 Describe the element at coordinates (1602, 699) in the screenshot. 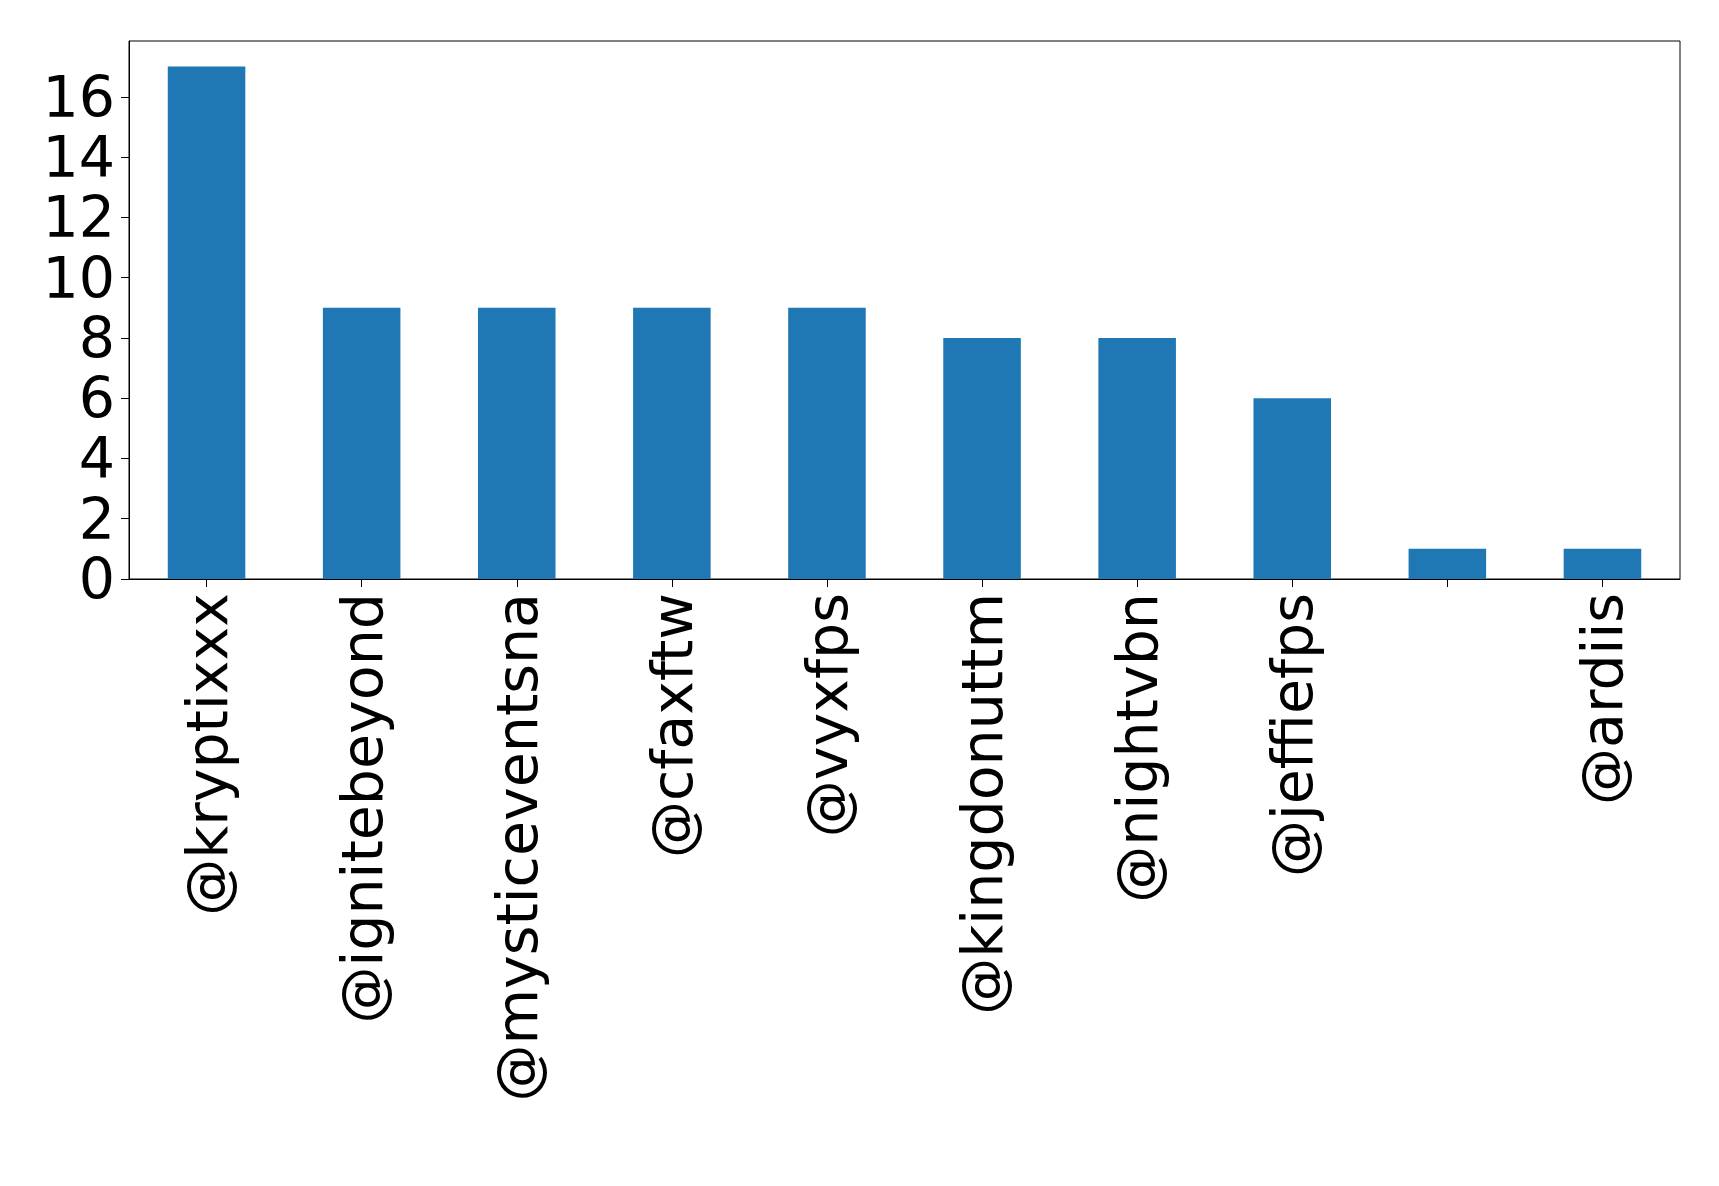

I see `x-tick-label: @ardiis` at that location.